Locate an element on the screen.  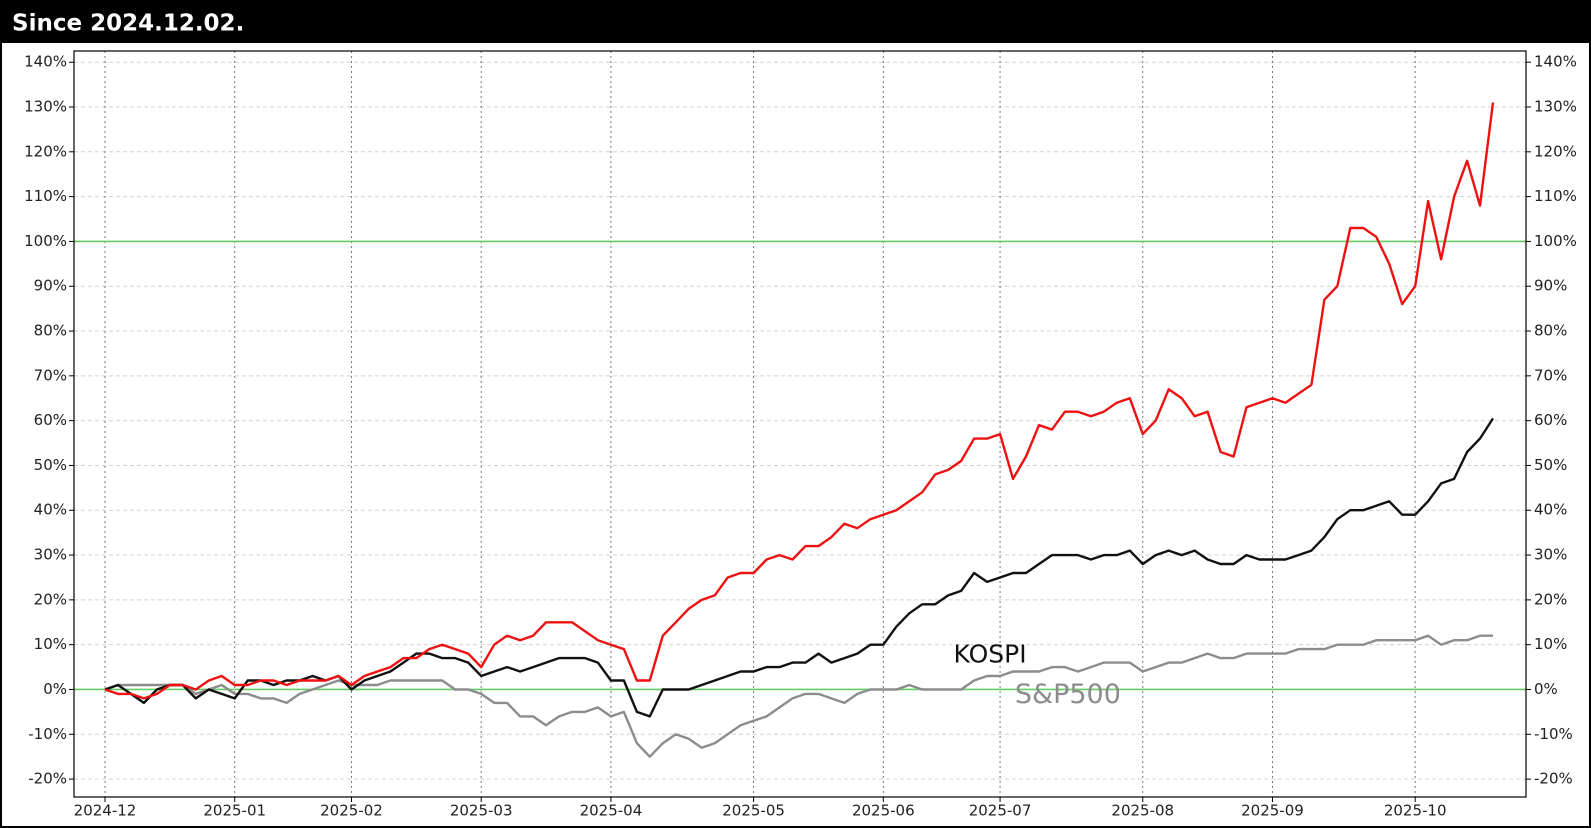
y2-tick-label: 80% is located at coordinates (1550, 331).